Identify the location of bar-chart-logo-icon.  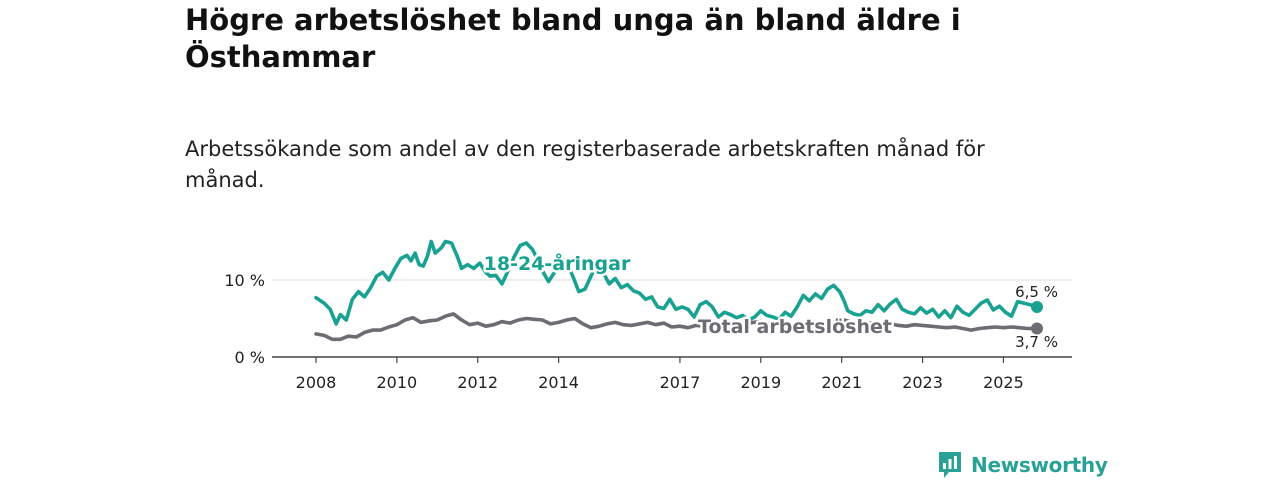
(950, 465).